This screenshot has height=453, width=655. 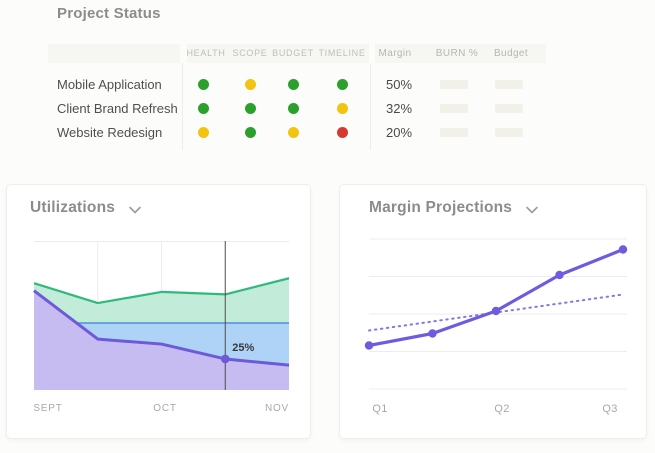 What do you see at coordinates (161, 315) in the screenshot?
I see `utilizations-chart: 25%` at bounding box center [161, 315].